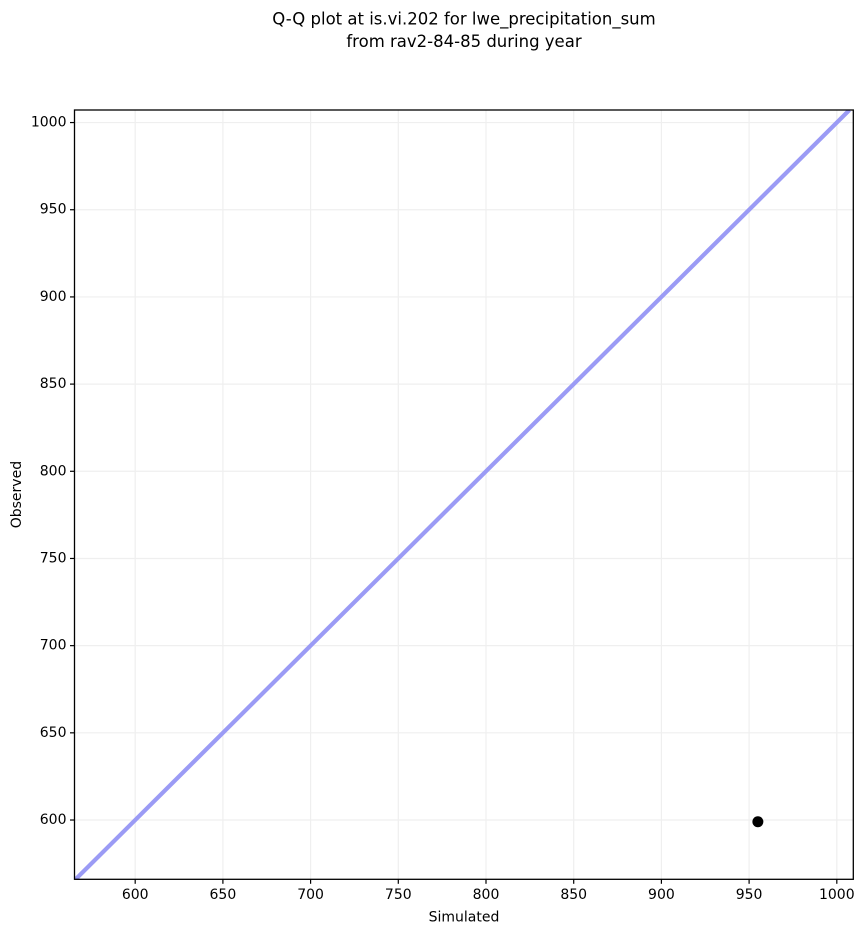  What do you see at coordinates (398, 895) in the screenshot?
I see `x-tick-label-750: 750` at bounding box center [398, 895].